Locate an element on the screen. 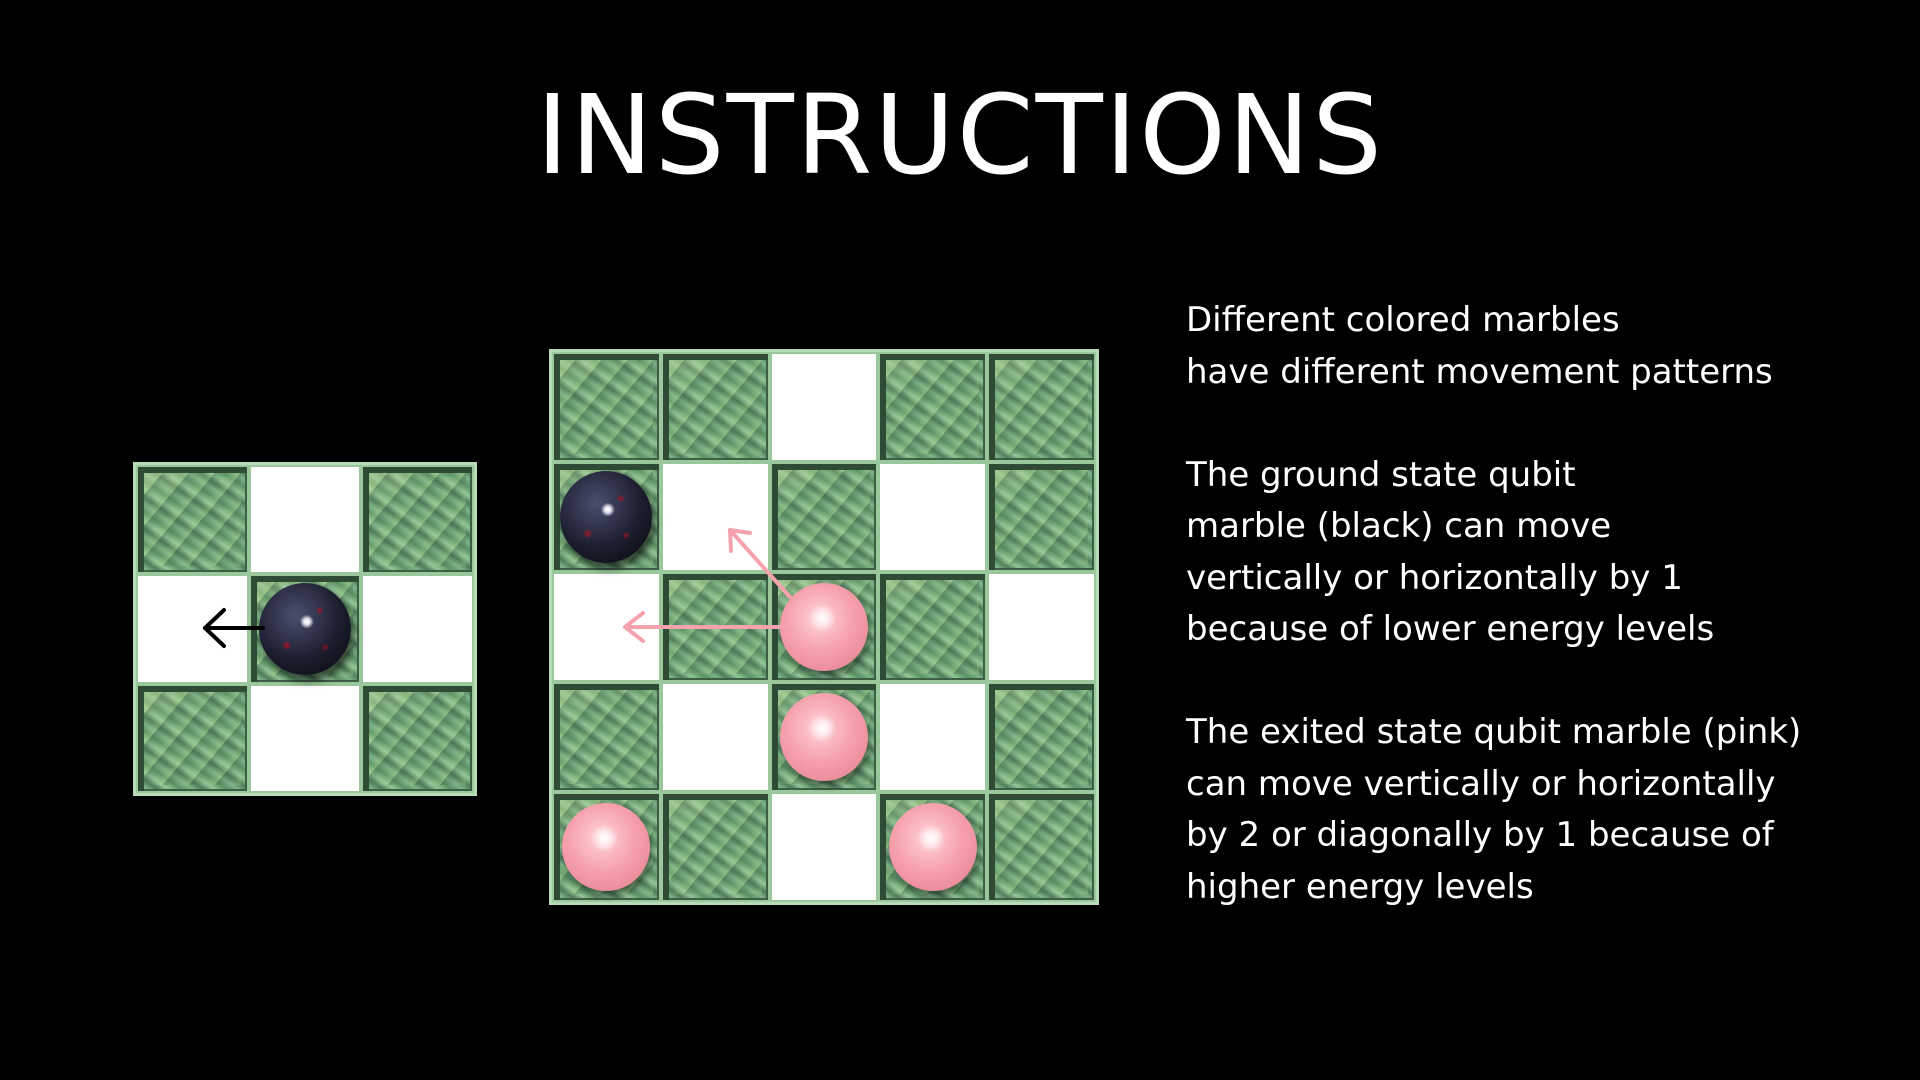 The image size is (1920, 1080). page-title: INSTRUCTIONS is located at coordinates (960, 135).